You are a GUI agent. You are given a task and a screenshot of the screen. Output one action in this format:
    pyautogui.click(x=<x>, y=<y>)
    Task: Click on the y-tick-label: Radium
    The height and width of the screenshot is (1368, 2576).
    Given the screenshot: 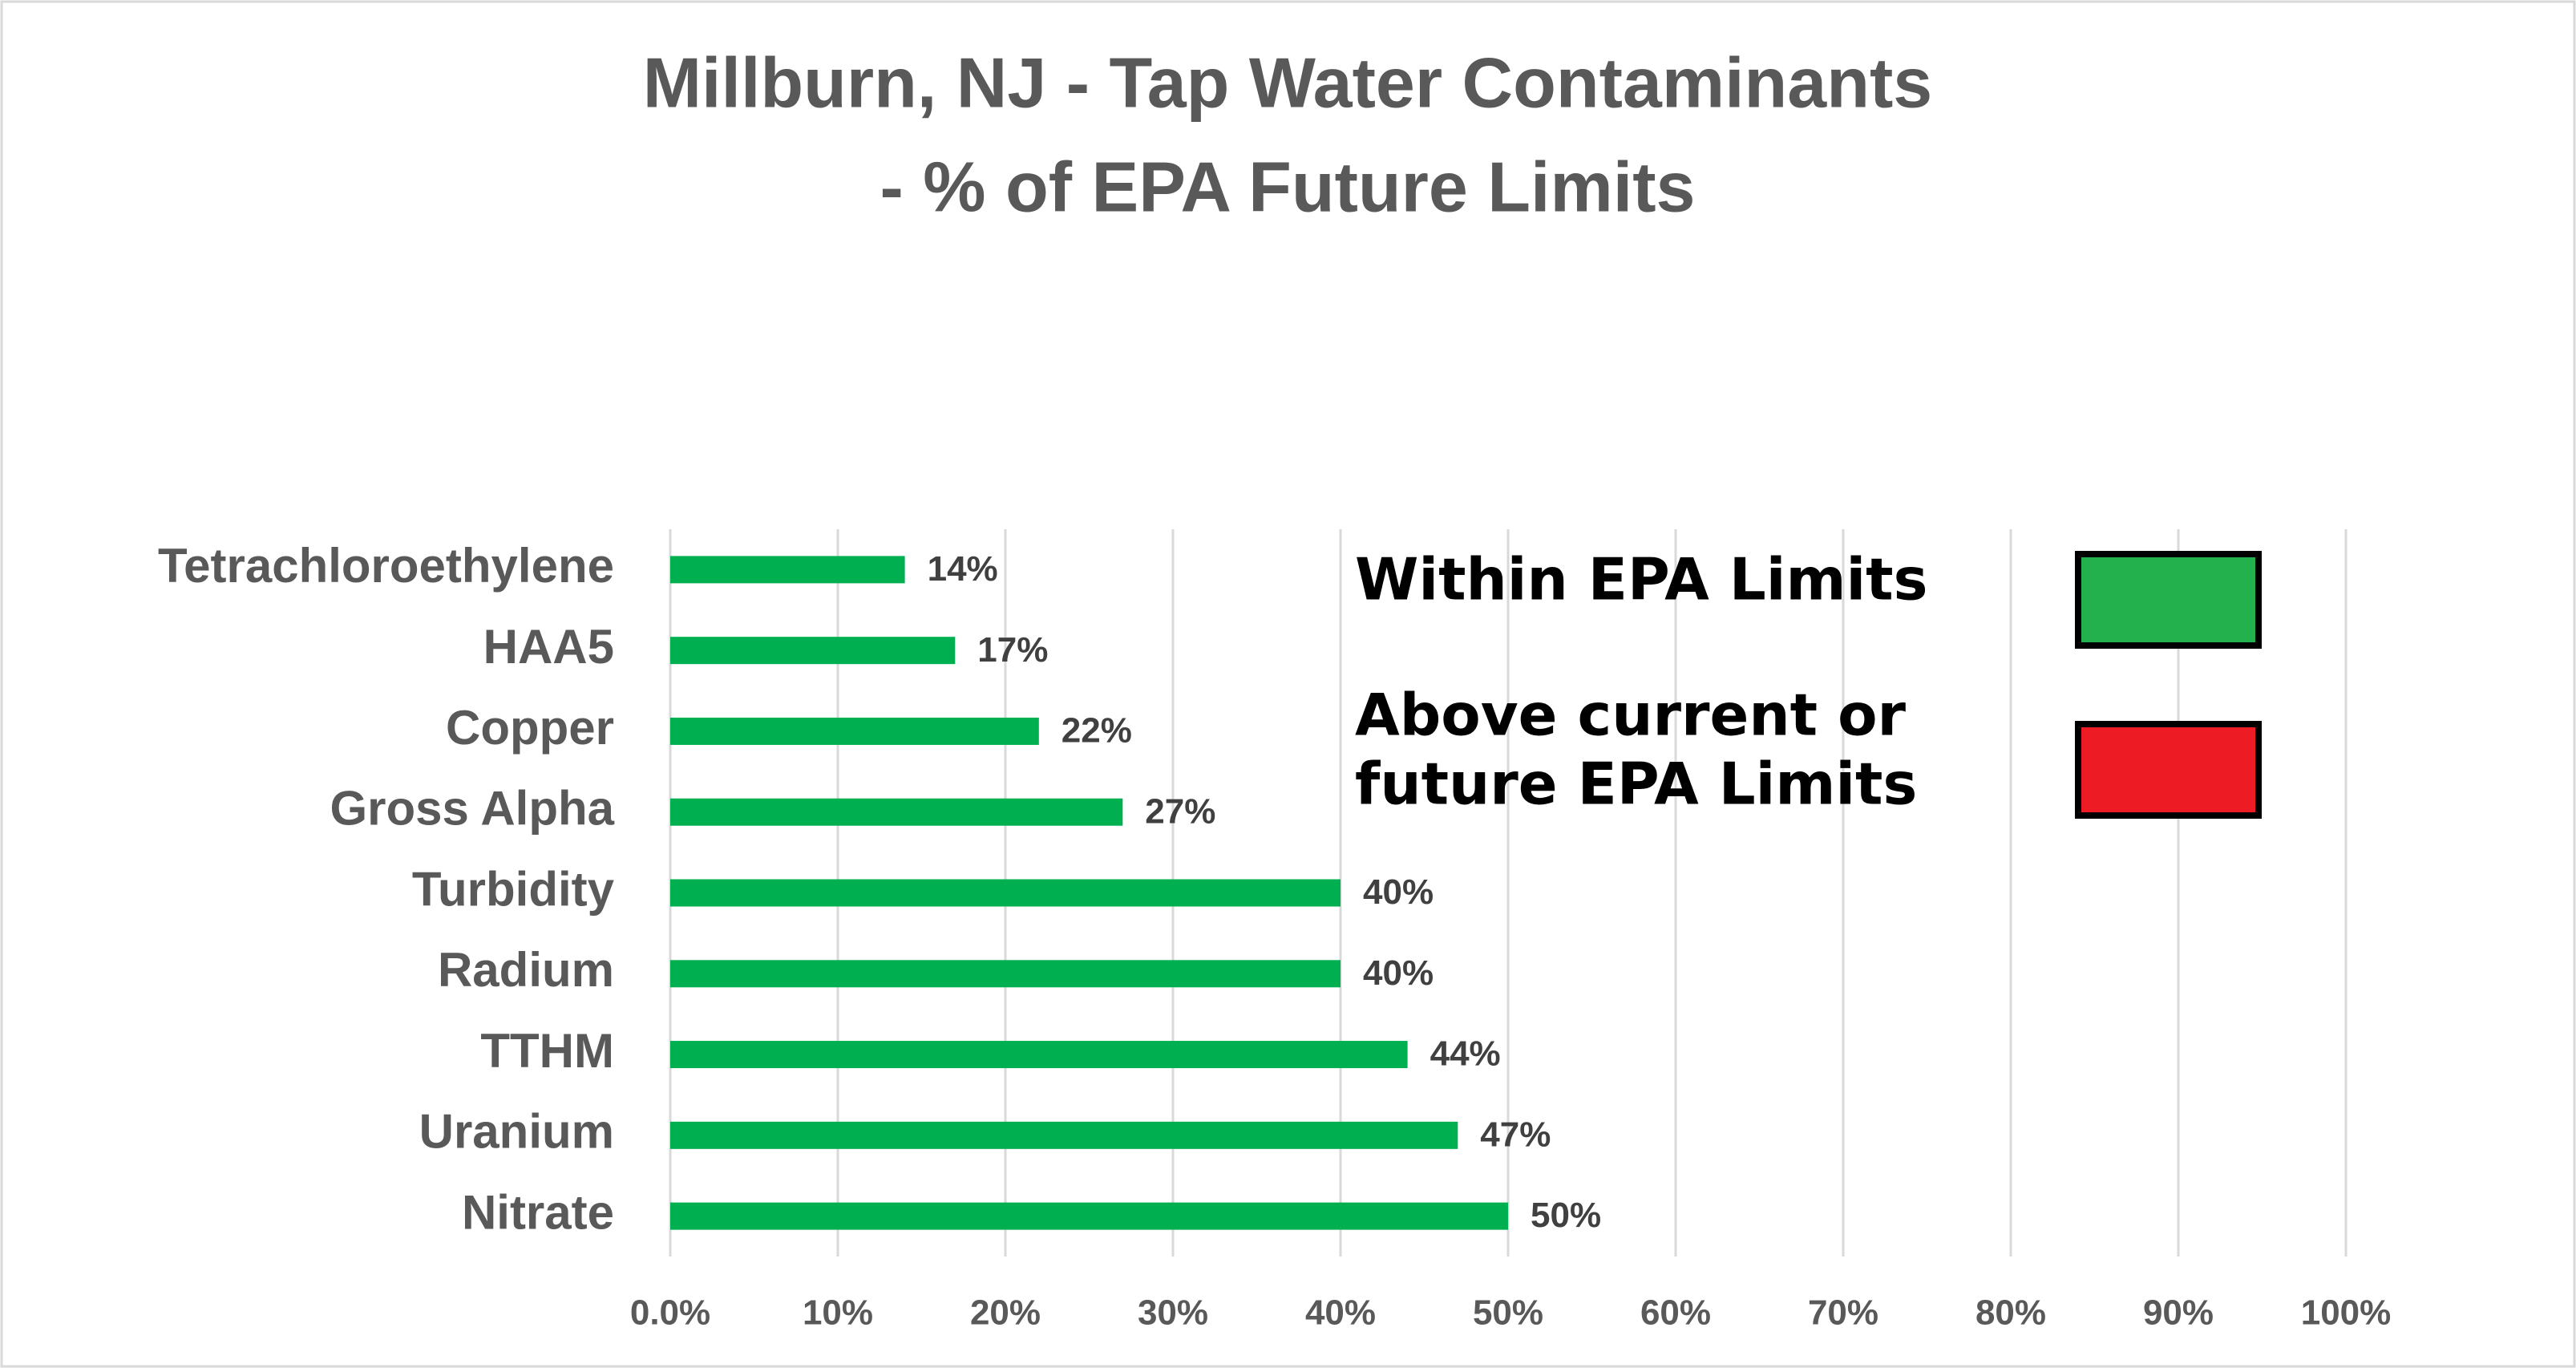 What is the action you would take?
    pyautogui.click(x=526, y=970)
    